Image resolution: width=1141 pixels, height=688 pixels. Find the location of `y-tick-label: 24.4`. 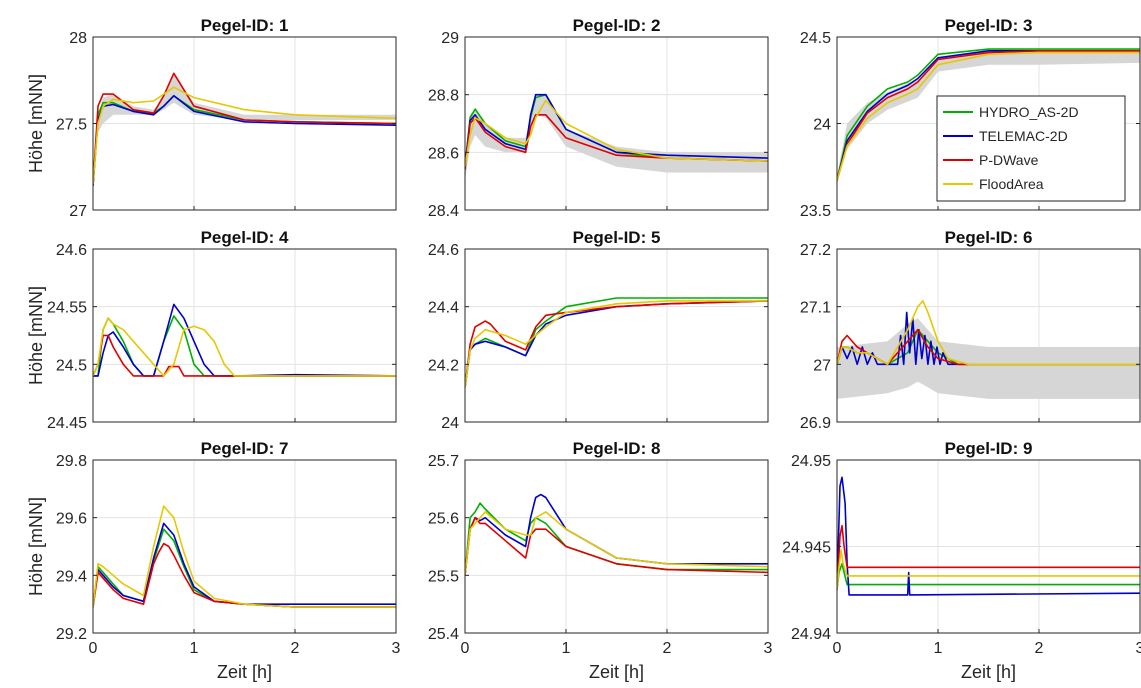

y-tick-label: 24.4 is located at coordinates (443, 308).